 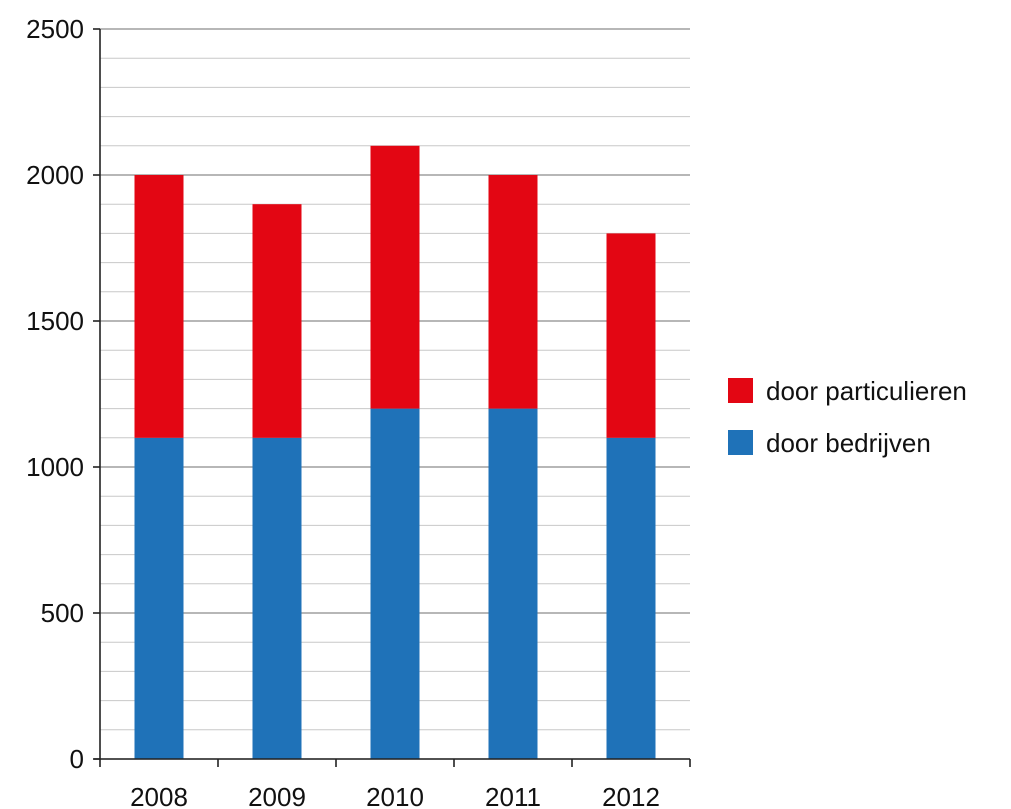 I want to click on bar-segment-2011-particulieren, so click(x=513, y=292).